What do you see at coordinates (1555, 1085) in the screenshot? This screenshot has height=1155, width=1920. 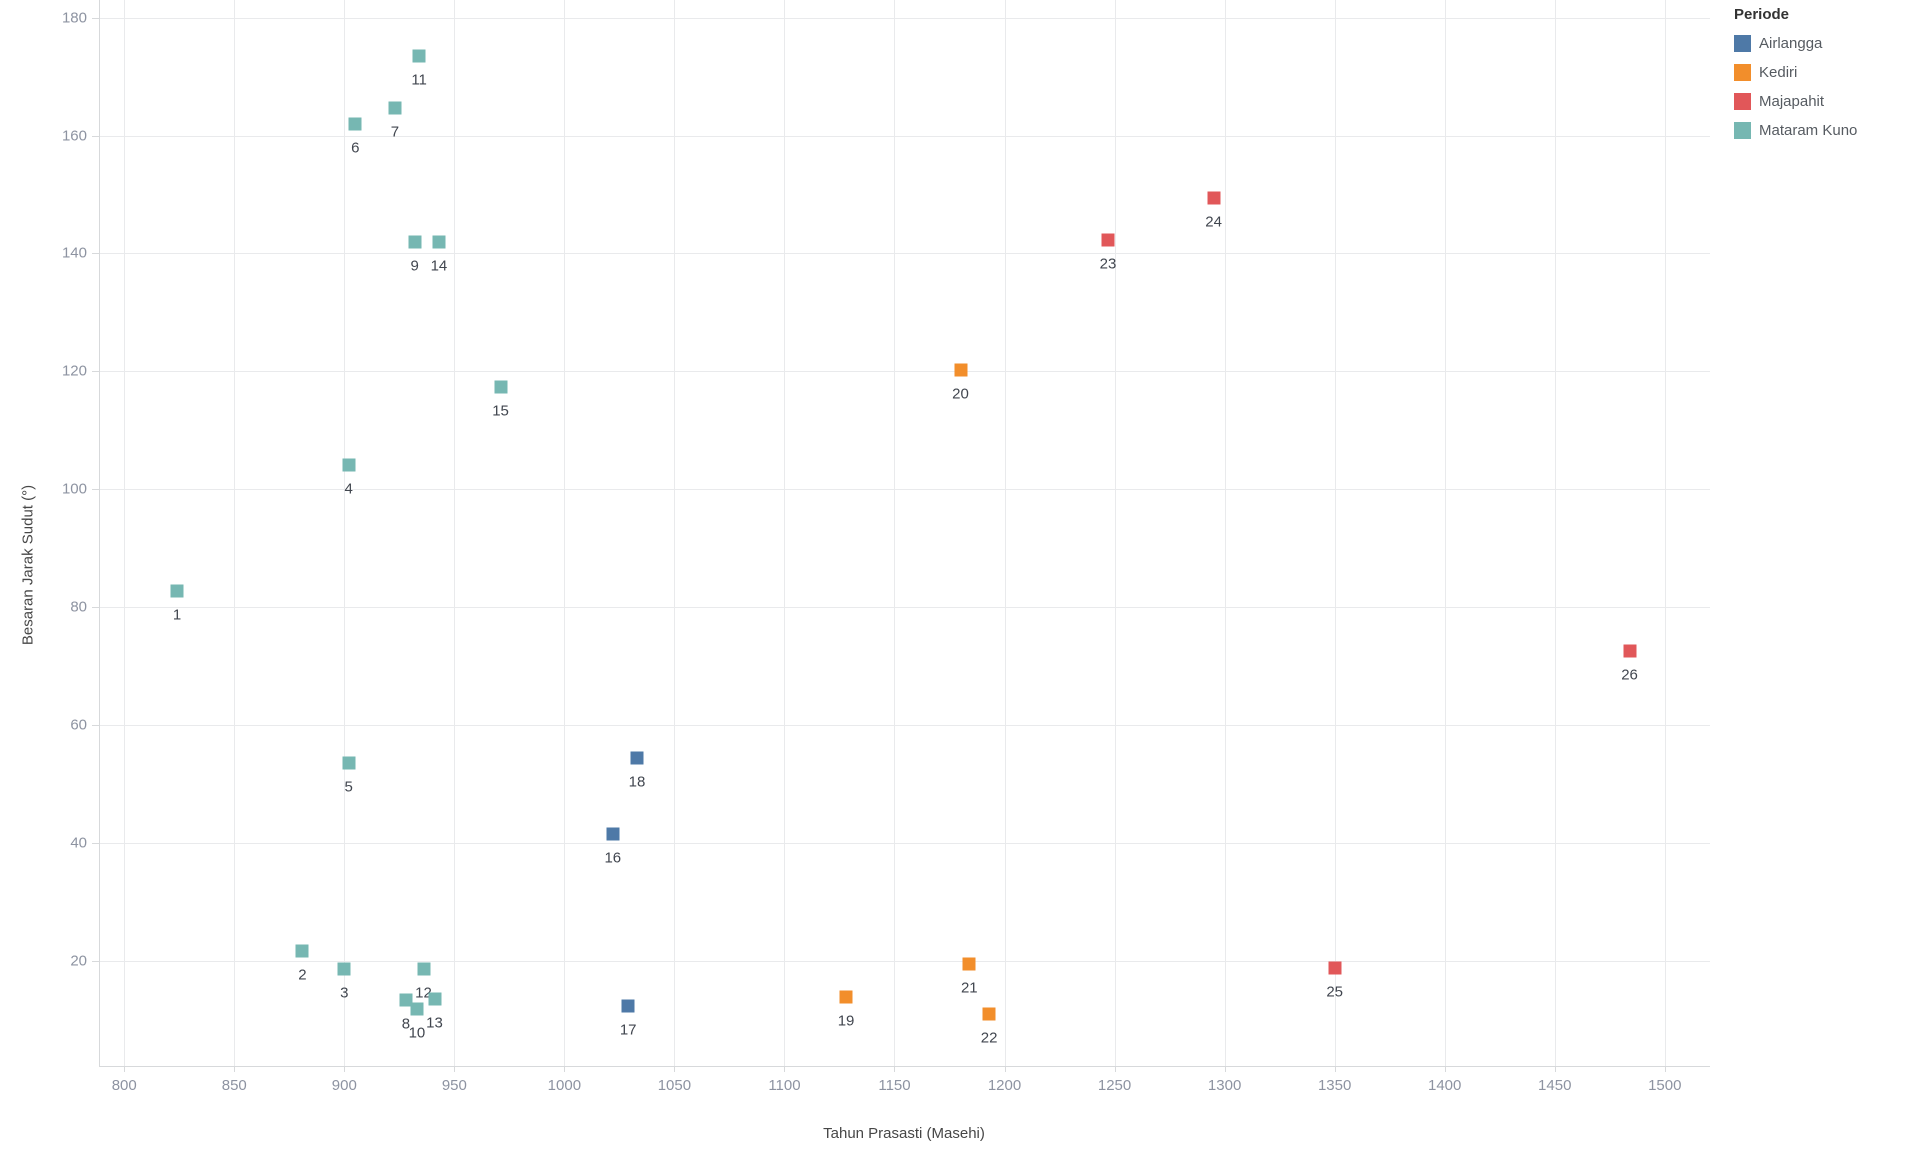 I see `x-tick-label: 1450` at bounding box center [1555, 1085].